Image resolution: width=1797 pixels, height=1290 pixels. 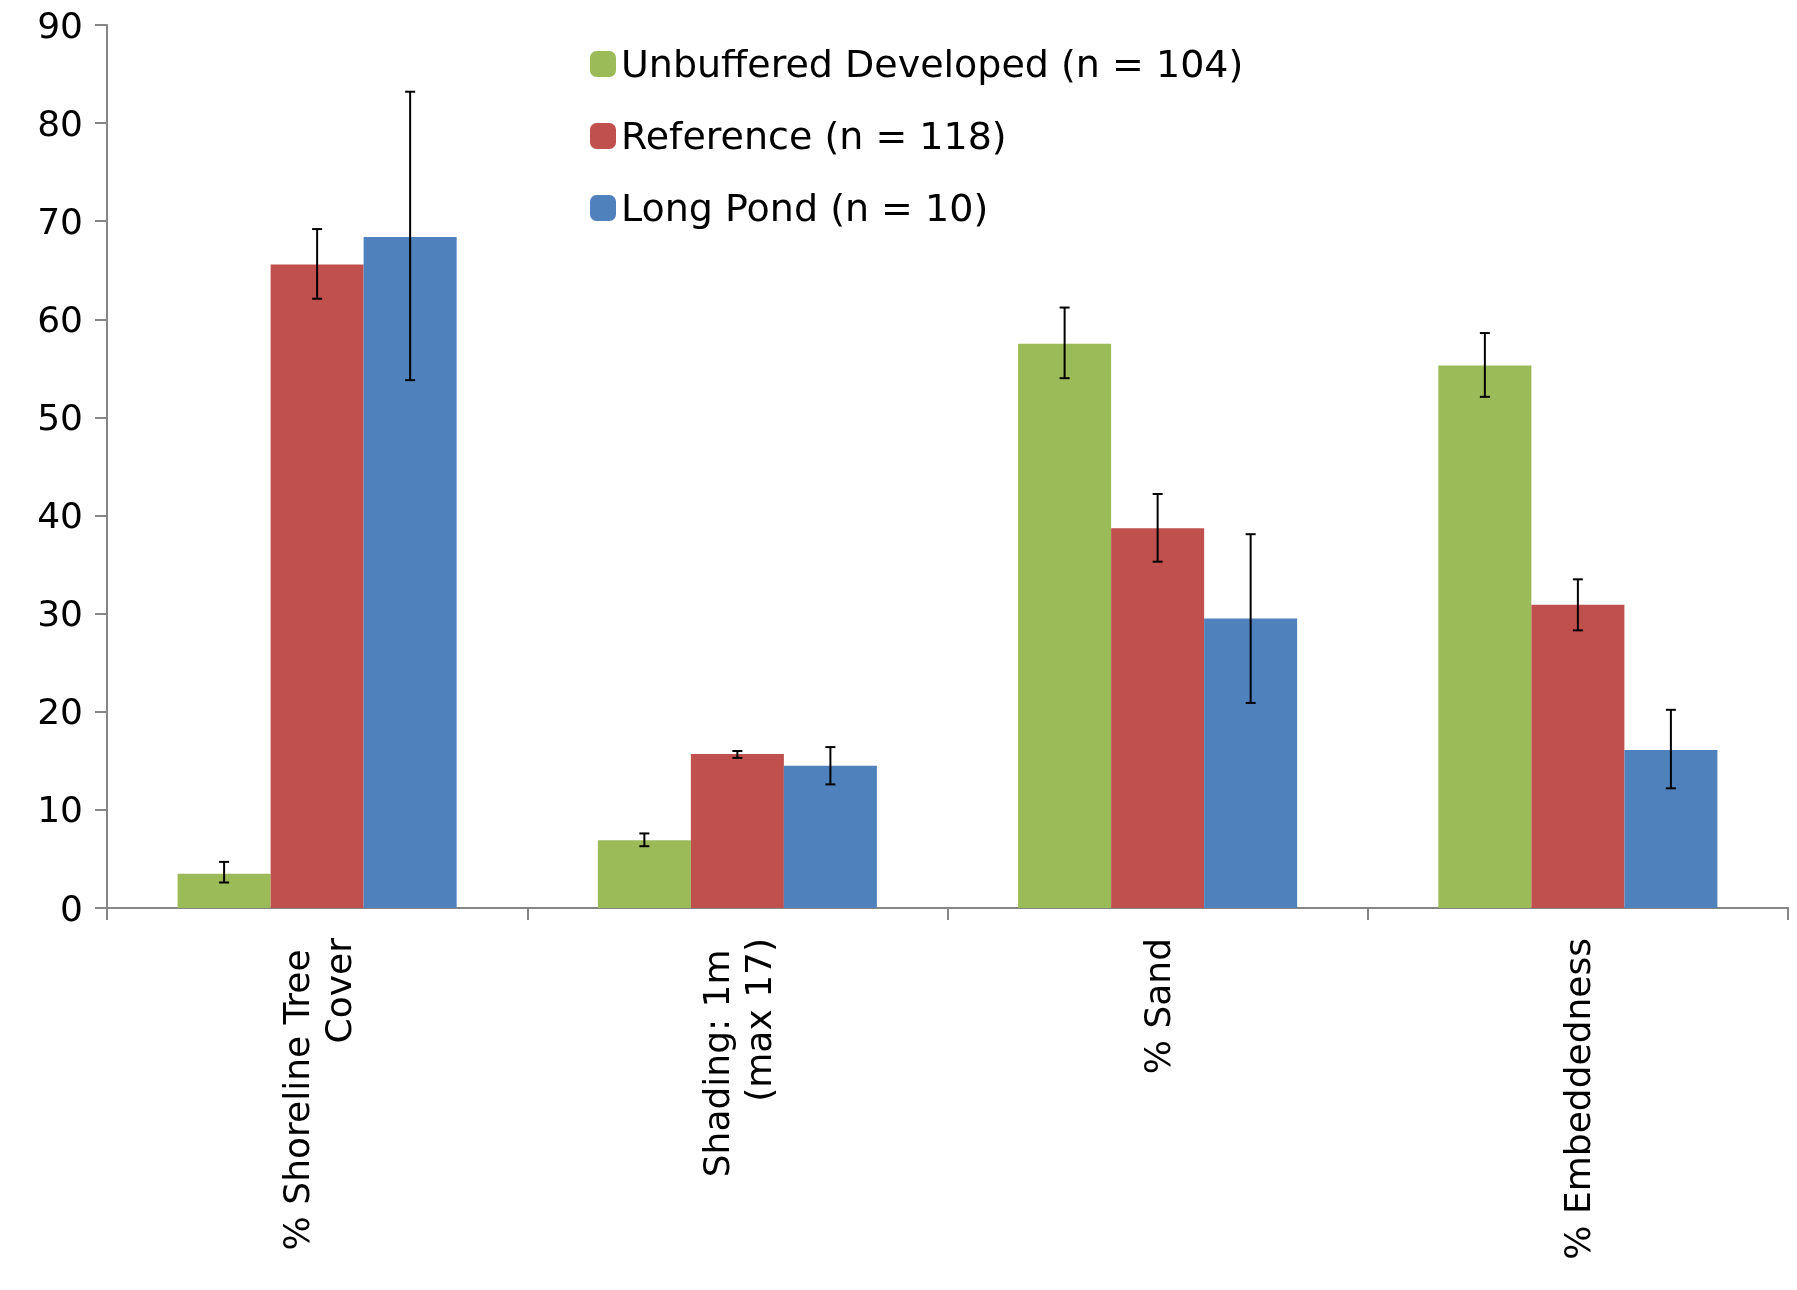 I want to click on legend-label: Reference (n = 118), so click(x=814, y=136).